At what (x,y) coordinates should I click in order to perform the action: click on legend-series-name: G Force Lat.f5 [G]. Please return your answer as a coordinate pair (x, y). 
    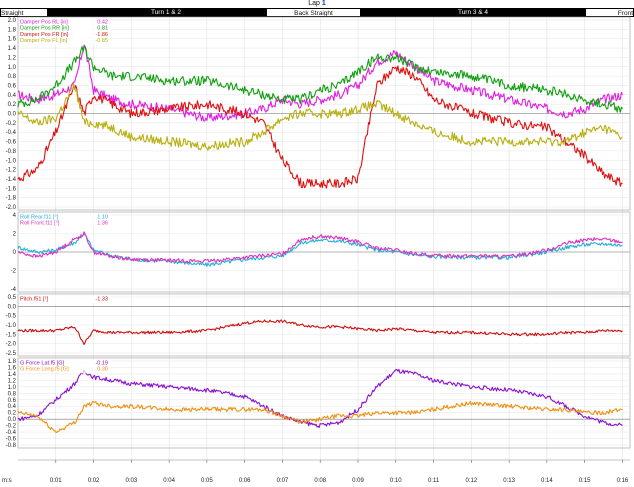
    Looking at the image, I should click on (42, 364).